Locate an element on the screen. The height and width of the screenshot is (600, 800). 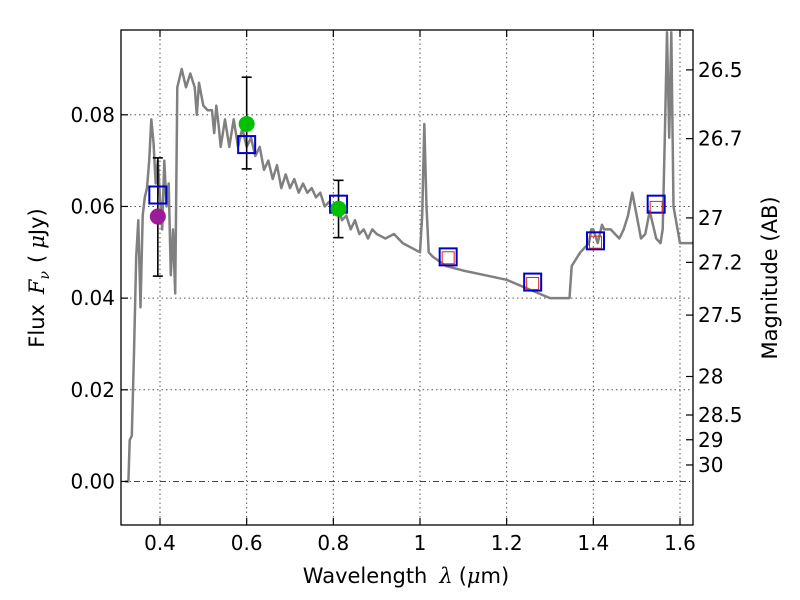
x-tick-label: 0.8 is located at coordinates (333, 543).